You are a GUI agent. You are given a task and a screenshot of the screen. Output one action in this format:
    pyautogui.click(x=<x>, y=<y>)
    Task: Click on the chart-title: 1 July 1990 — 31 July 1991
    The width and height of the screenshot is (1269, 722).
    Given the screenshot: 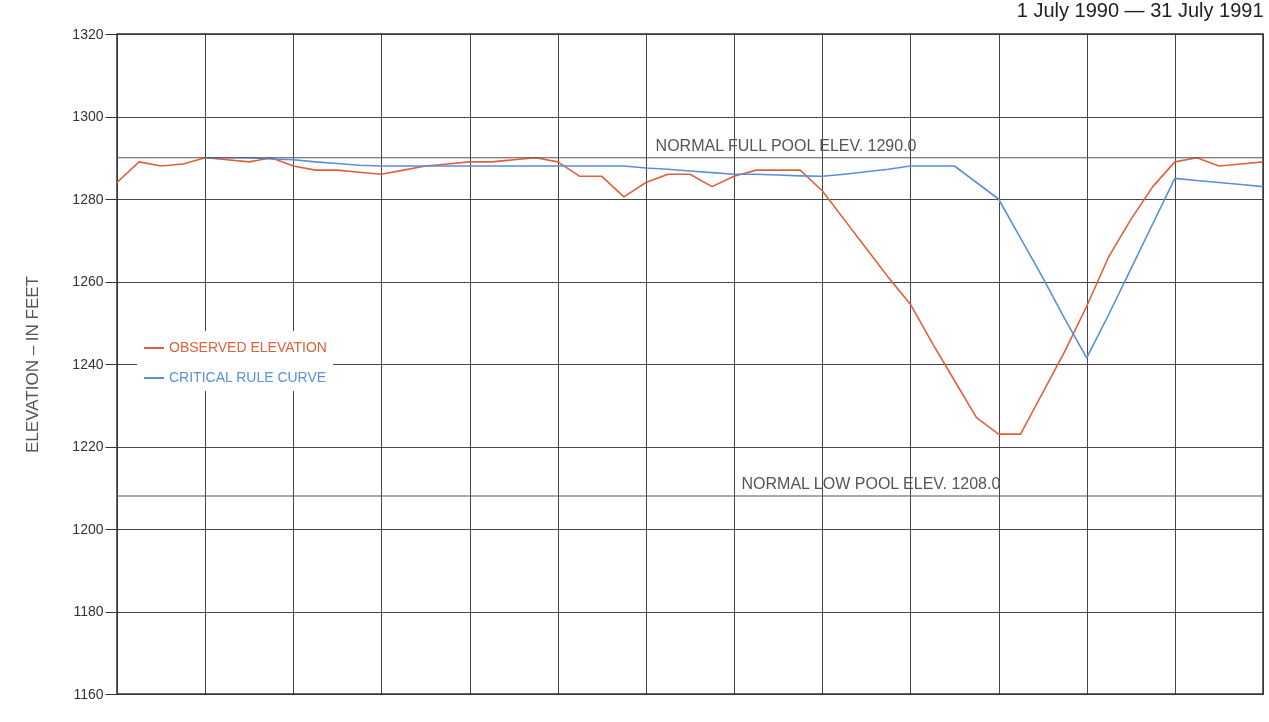 What is the action you would take?
    pyautogui.click(x=1140, y=10)
    